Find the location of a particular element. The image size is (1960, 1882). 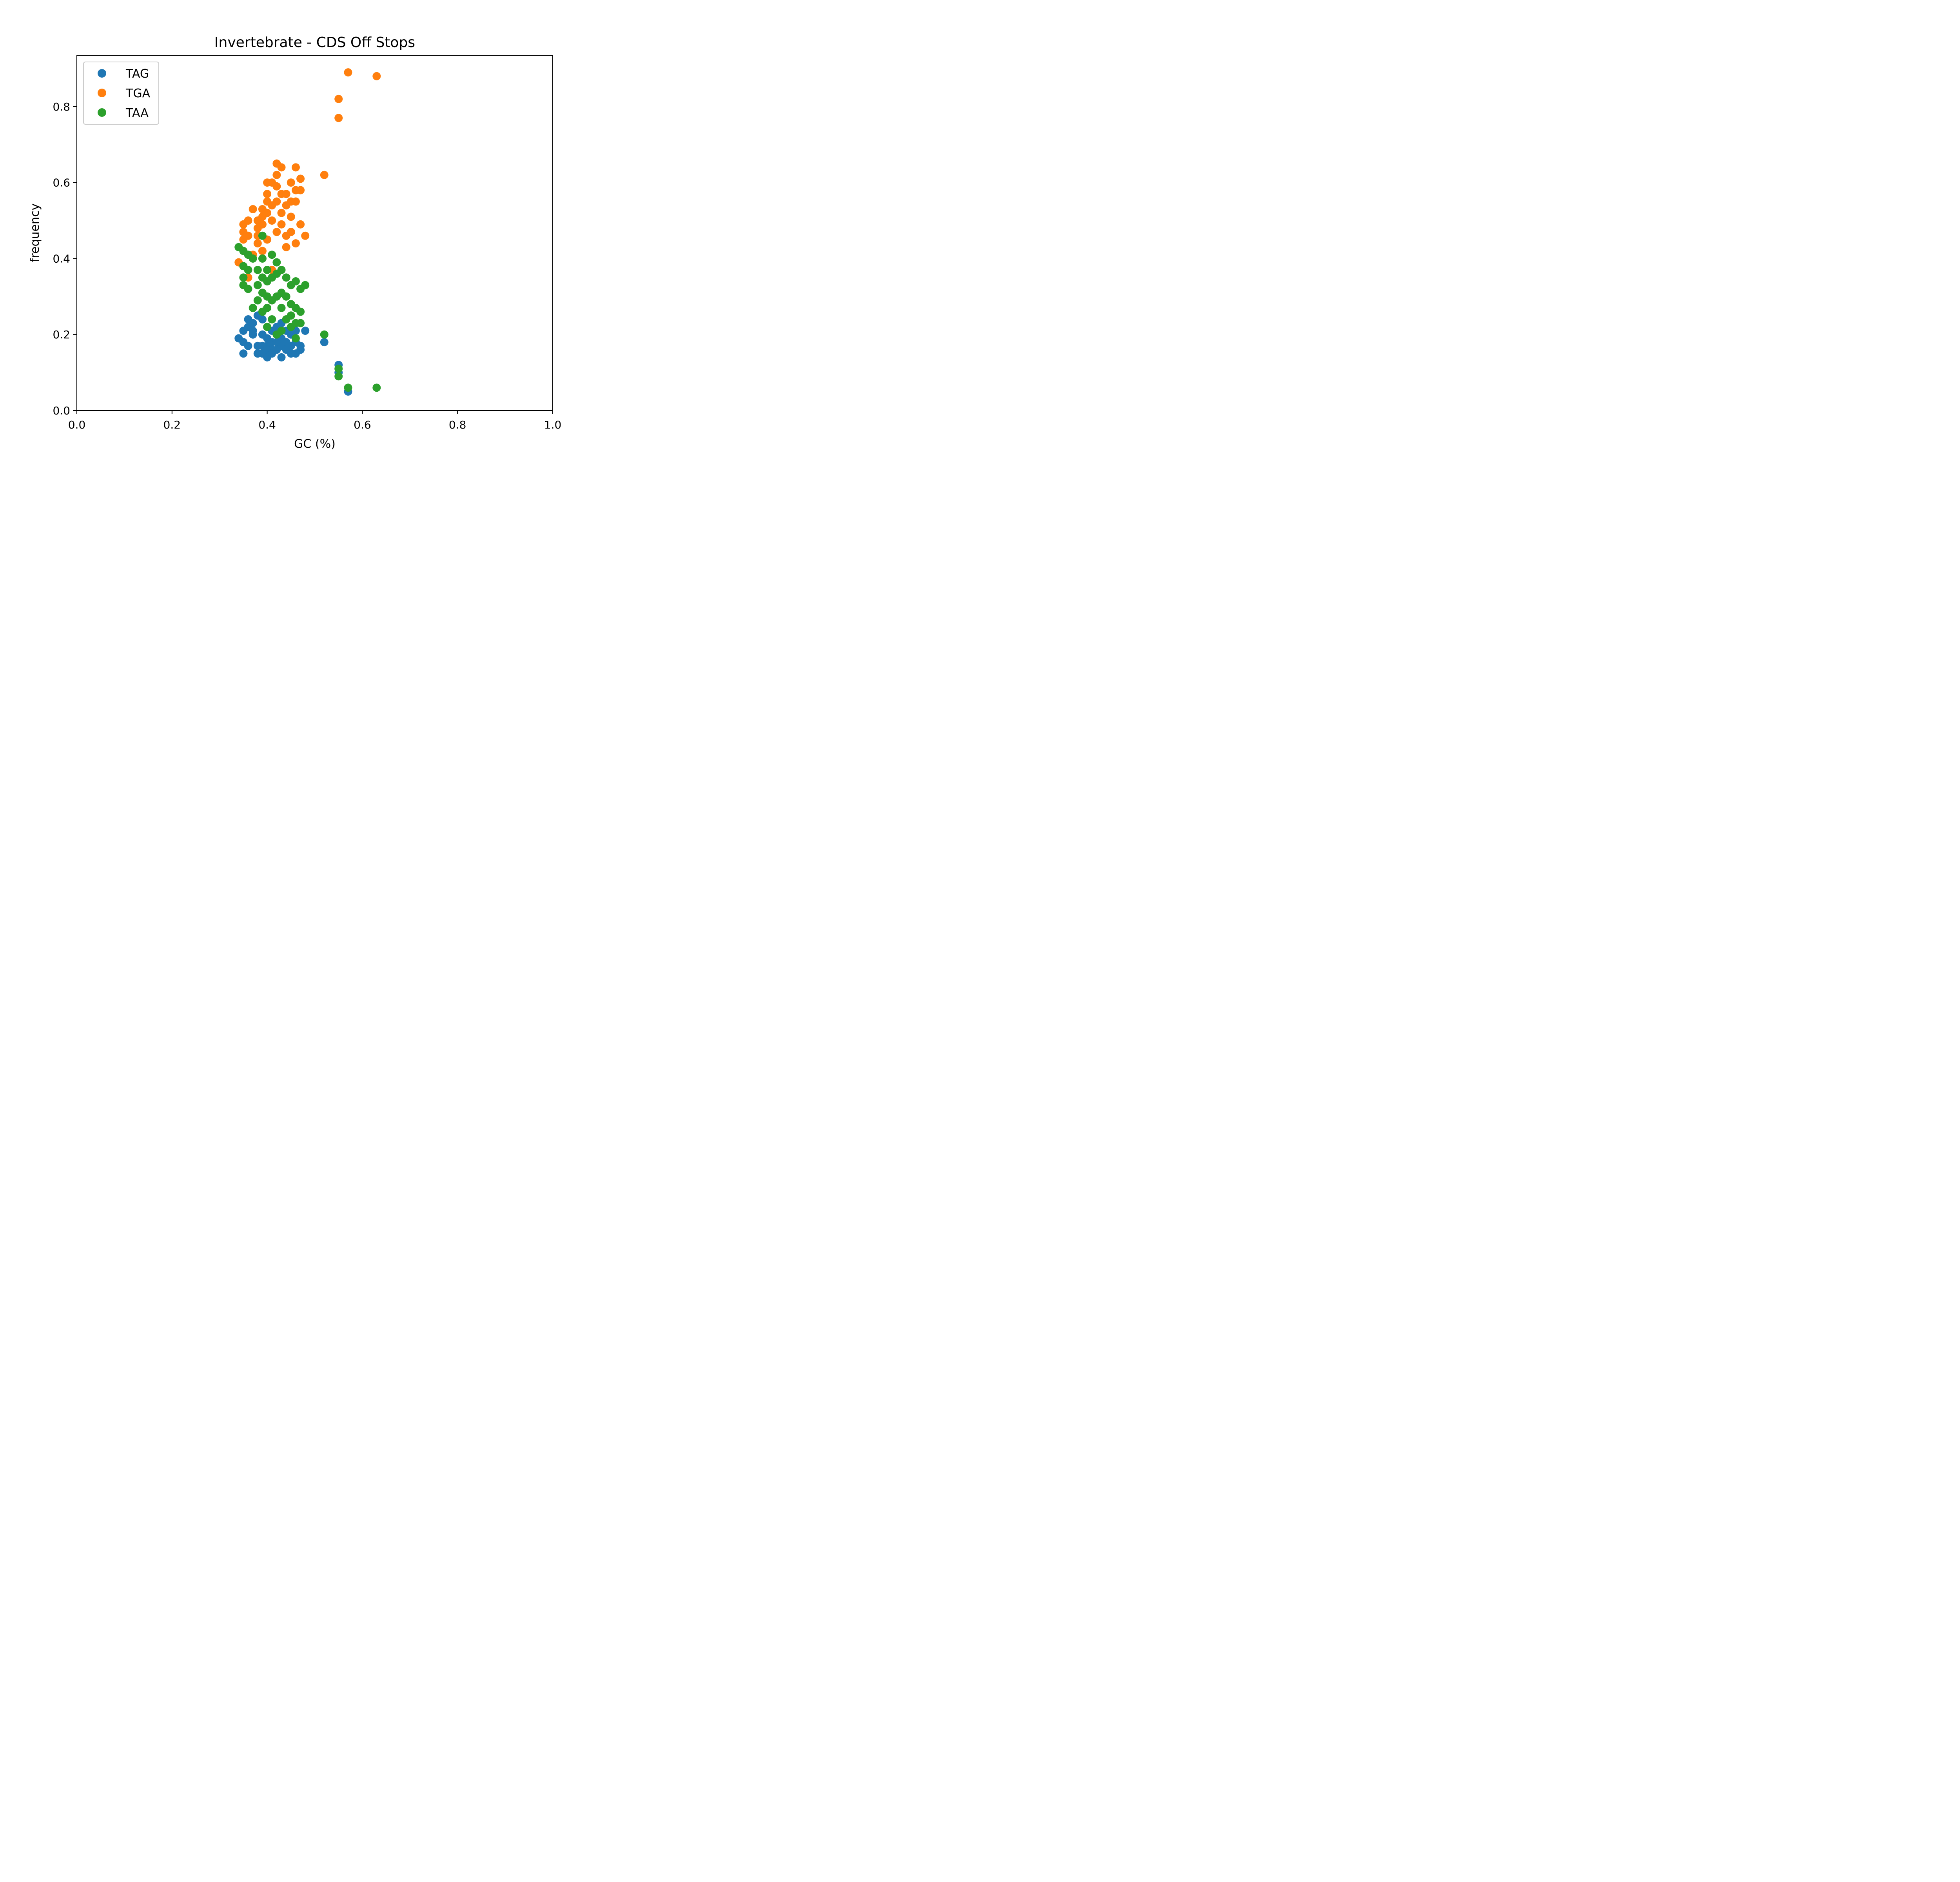

legend-marker-tga is located at coordinates (102, 93).